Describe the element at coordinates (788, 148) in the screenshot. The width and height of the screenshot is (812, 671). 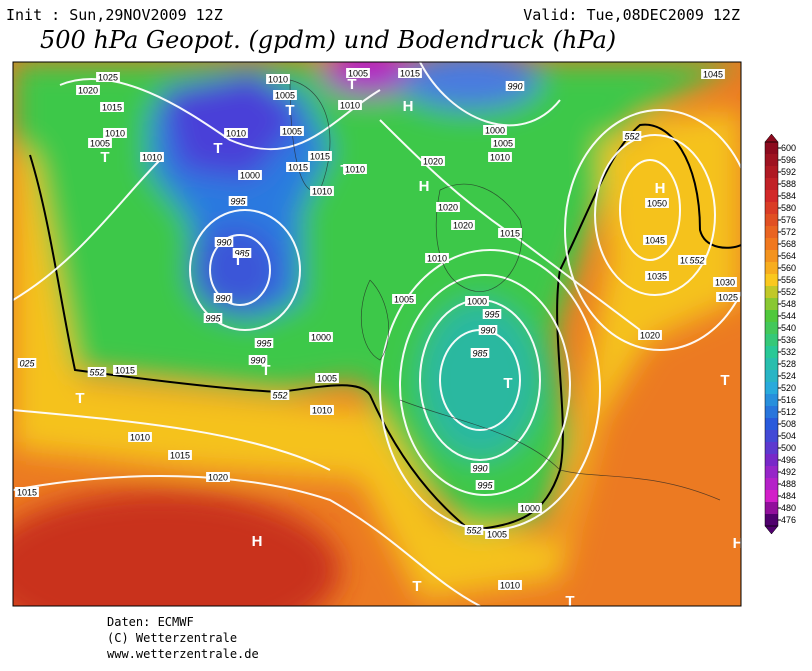
I see `colorbar-label: 600` at that location.